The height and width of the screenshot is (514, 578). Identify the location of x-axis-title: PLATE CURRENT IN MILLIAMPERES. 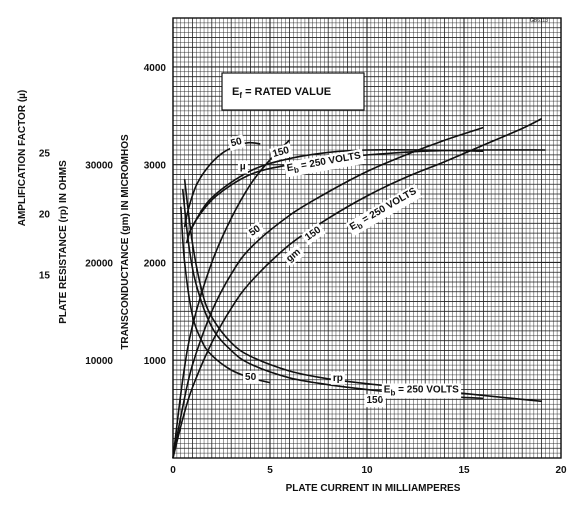
(373, 488).